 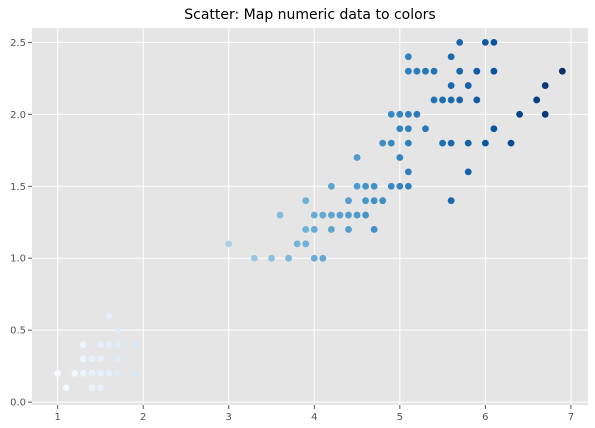 I want to click on x-tick-label: 3, so click(x=229, y=417).